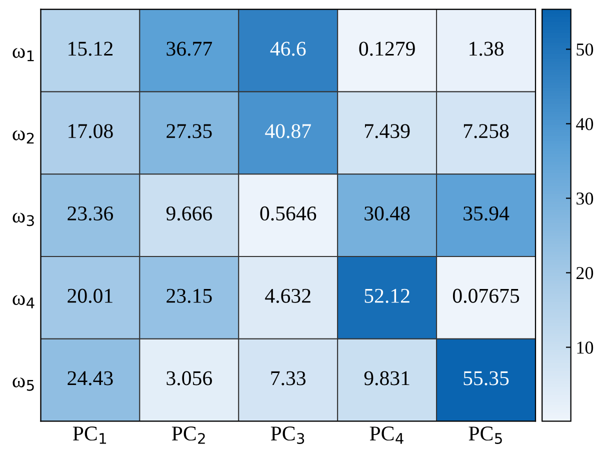 The height and width of the screenshot is (468, 599). What do you see at coordinates (189, 295) in the screenshot?
I see `data-label: 23.15` at bounding box center [189, 295].